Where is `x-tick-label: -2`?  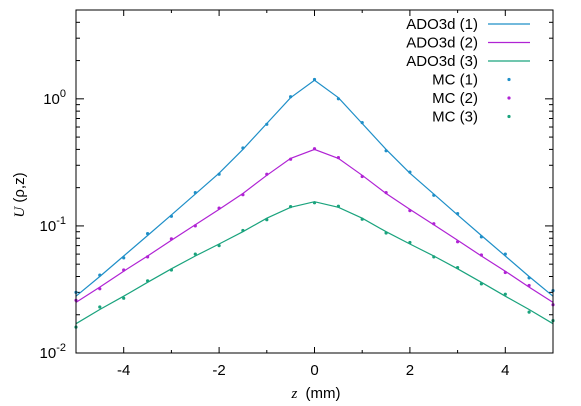 x-tick-label: -2 is located at coordinates (218, 370).